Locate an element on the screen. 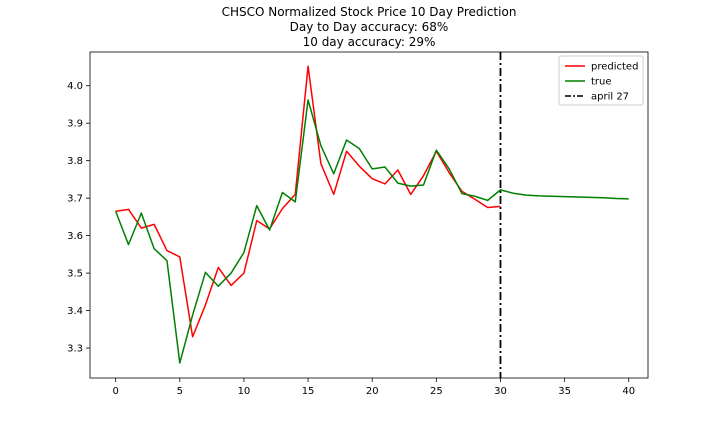 This screenshot has height=436, width=720. legend-label-april-27: april 27 is located at coordinates (610, 97).